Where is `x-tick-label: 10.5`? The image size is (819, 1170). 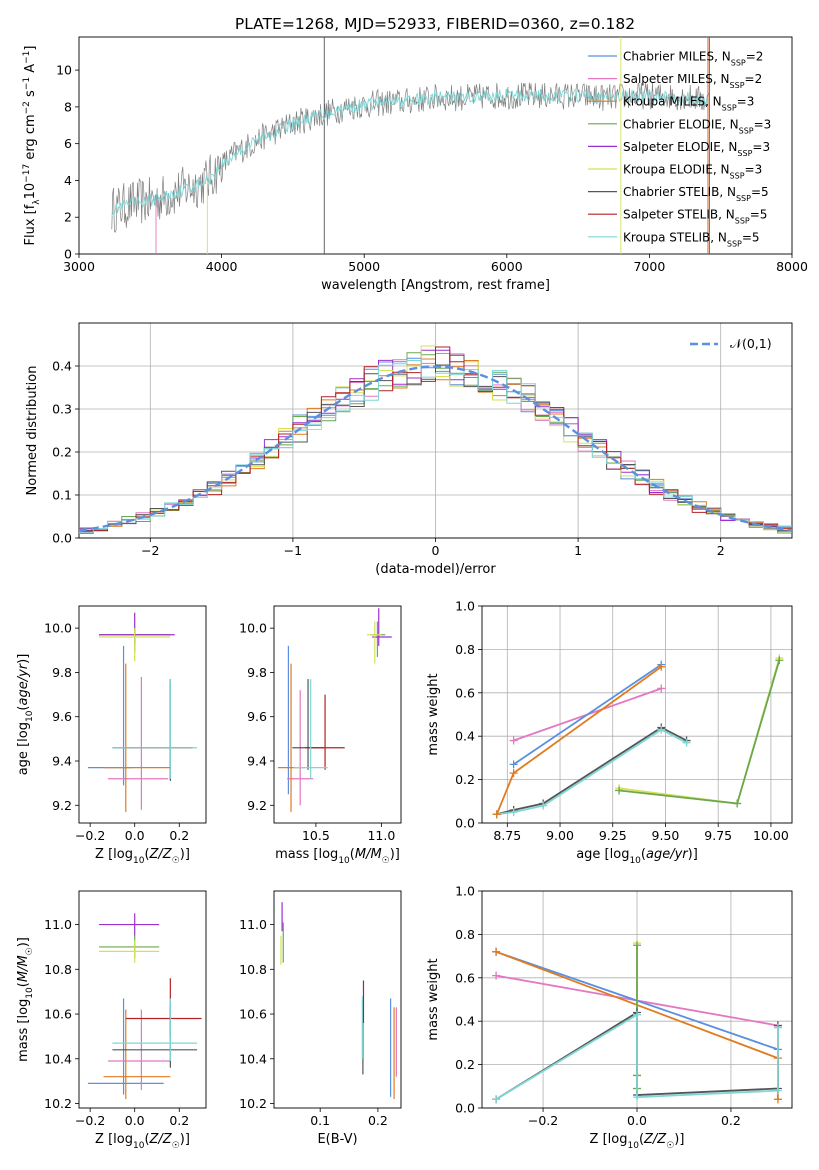 x-tick-label: 10.5 is located at coordinates (316, 835).